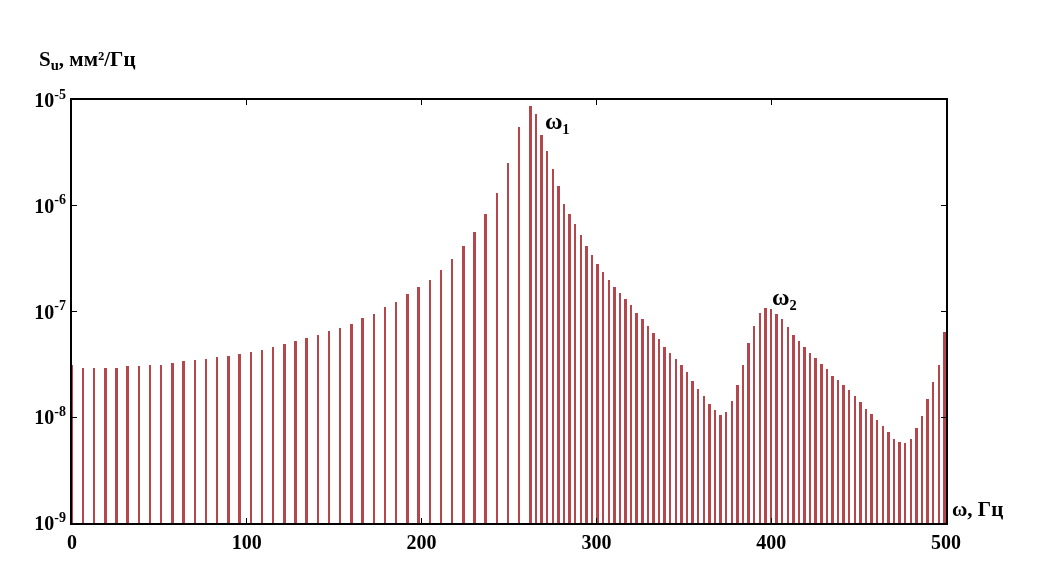 The width and height of the screenshot is (1053, 565). What do you see at coordinates (72, 542) in the screenshot?
I see `x-tick-label: 0` at bounding box center [72, 542].